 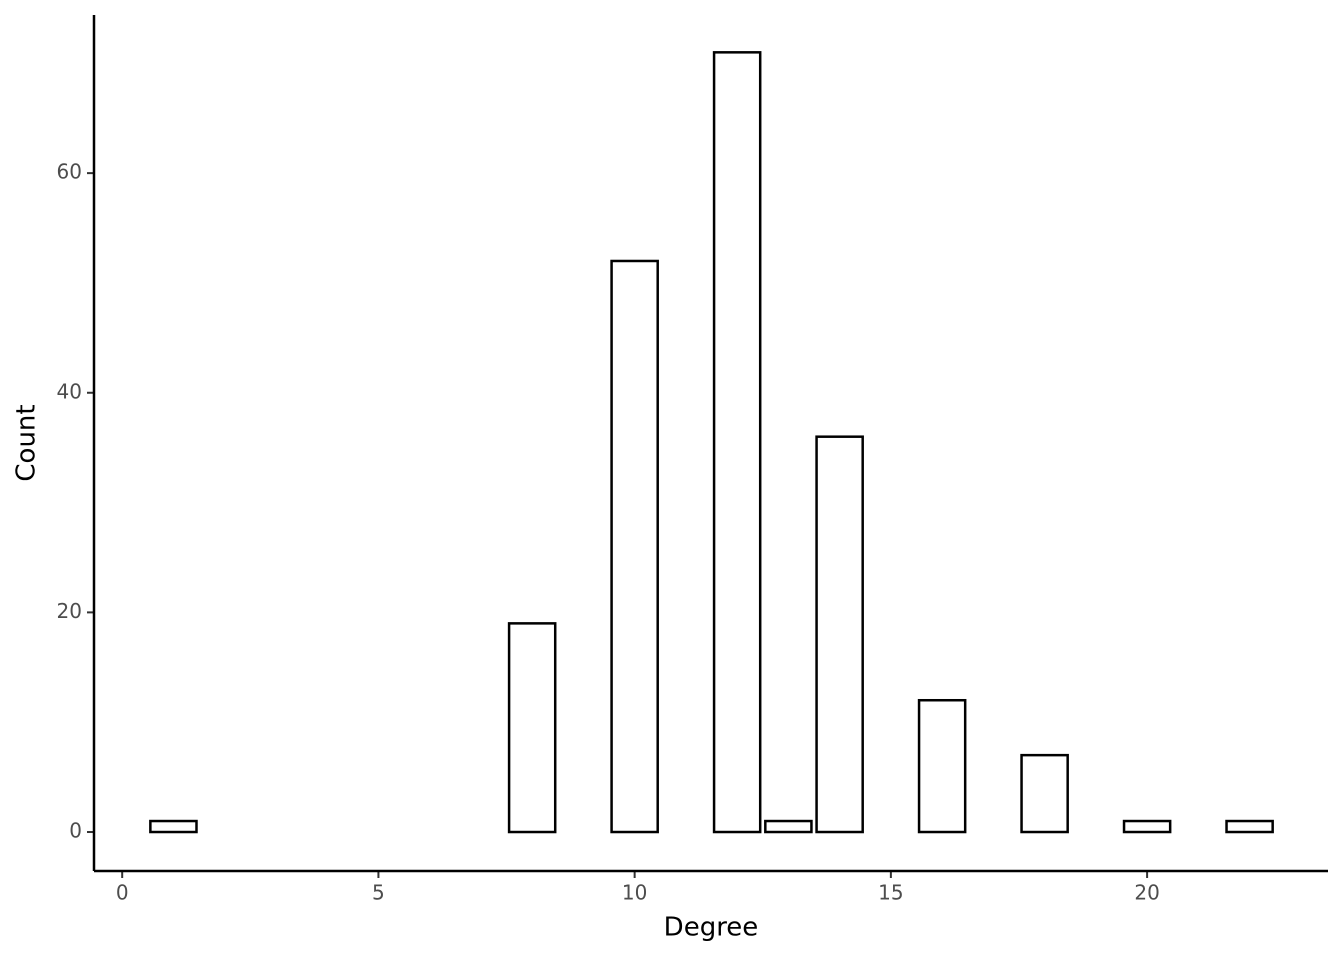 What do you see at coordinates (634, 893) in the screenshot?
I see `x-tick-label: 10` at bounding box center [634, 893].